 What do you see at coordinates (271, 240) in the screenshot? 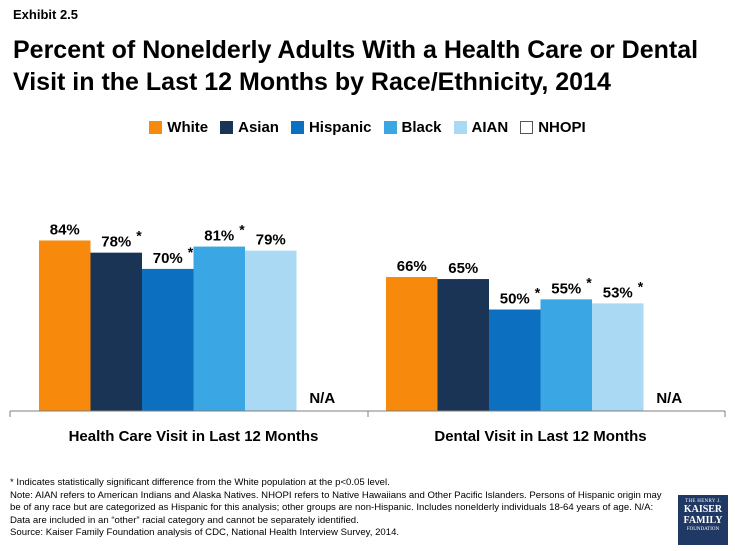
I see `data-label-aian-0: 79%` at bounding box center [271, 240].